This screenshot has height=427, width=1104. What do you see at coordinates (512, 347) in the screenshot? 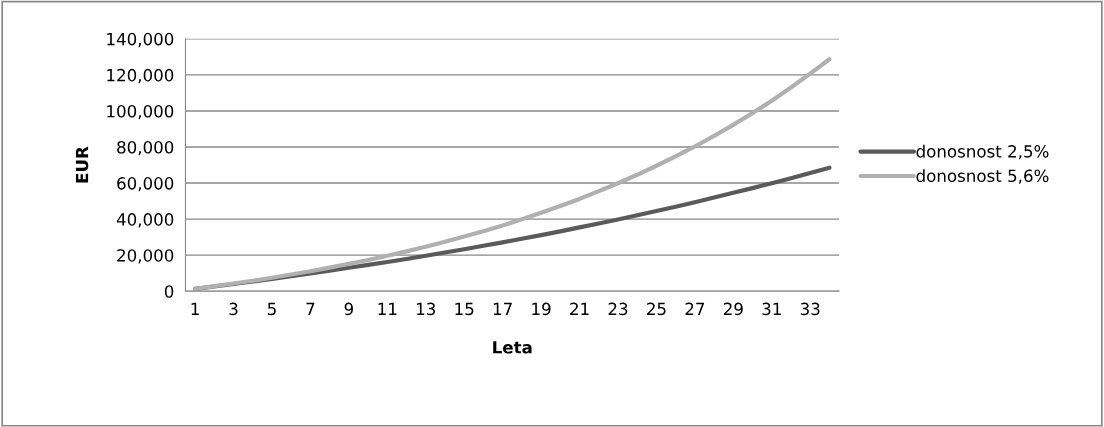
I see `x-axis-title: Leta` at bounding box center [512, 347].